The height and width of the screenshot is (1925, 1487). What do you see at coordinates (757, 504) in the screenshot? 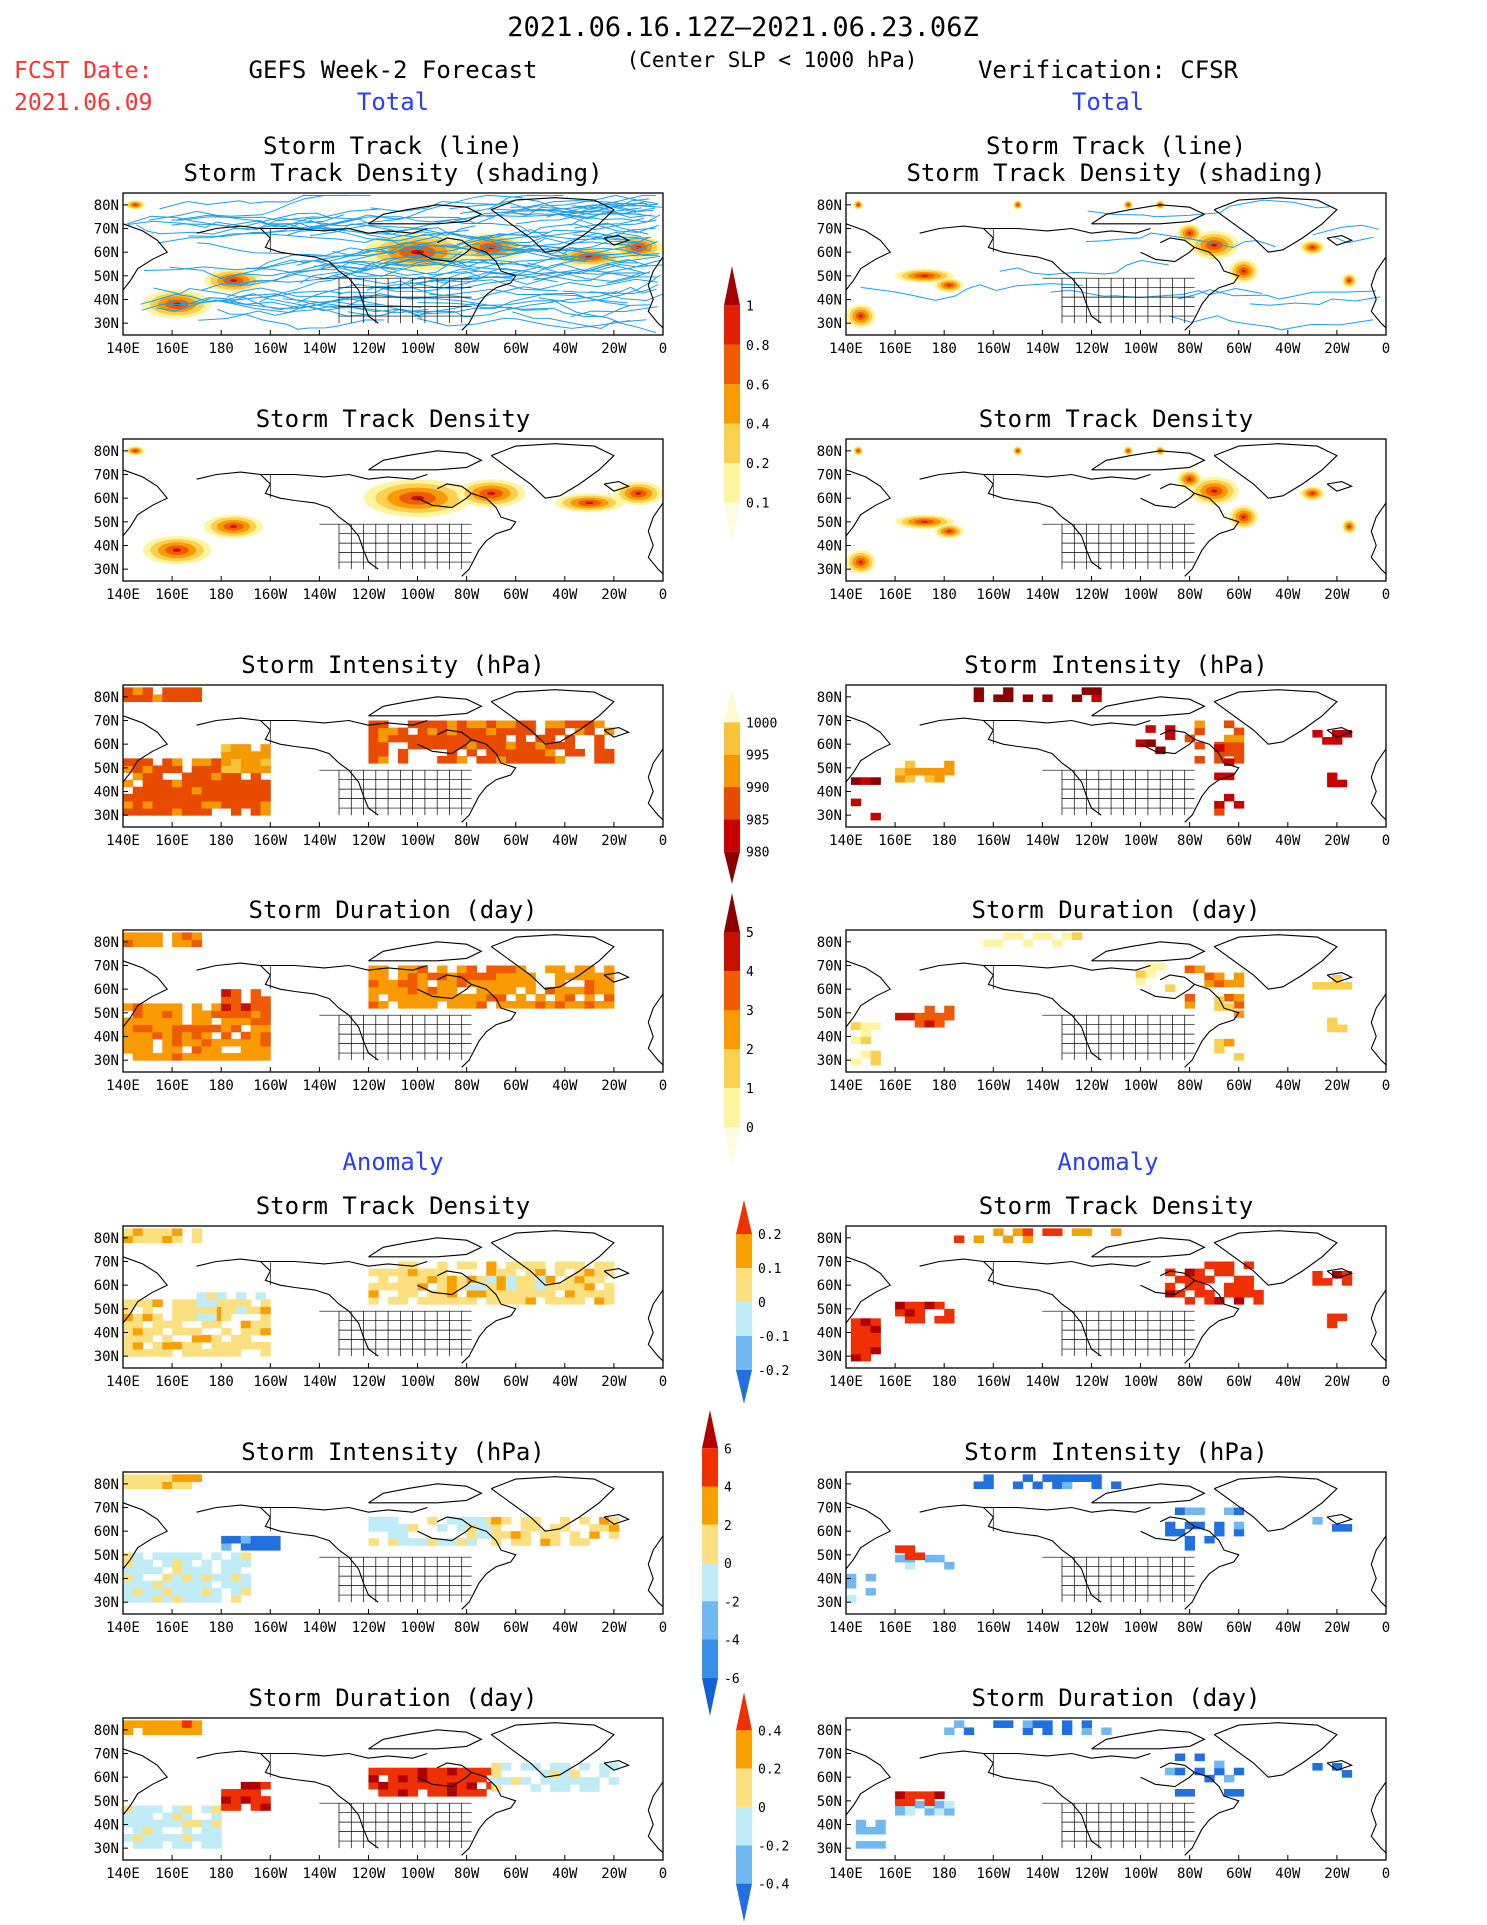
I see `colorbar-label: 0.1` at bounding box center [757, 504].